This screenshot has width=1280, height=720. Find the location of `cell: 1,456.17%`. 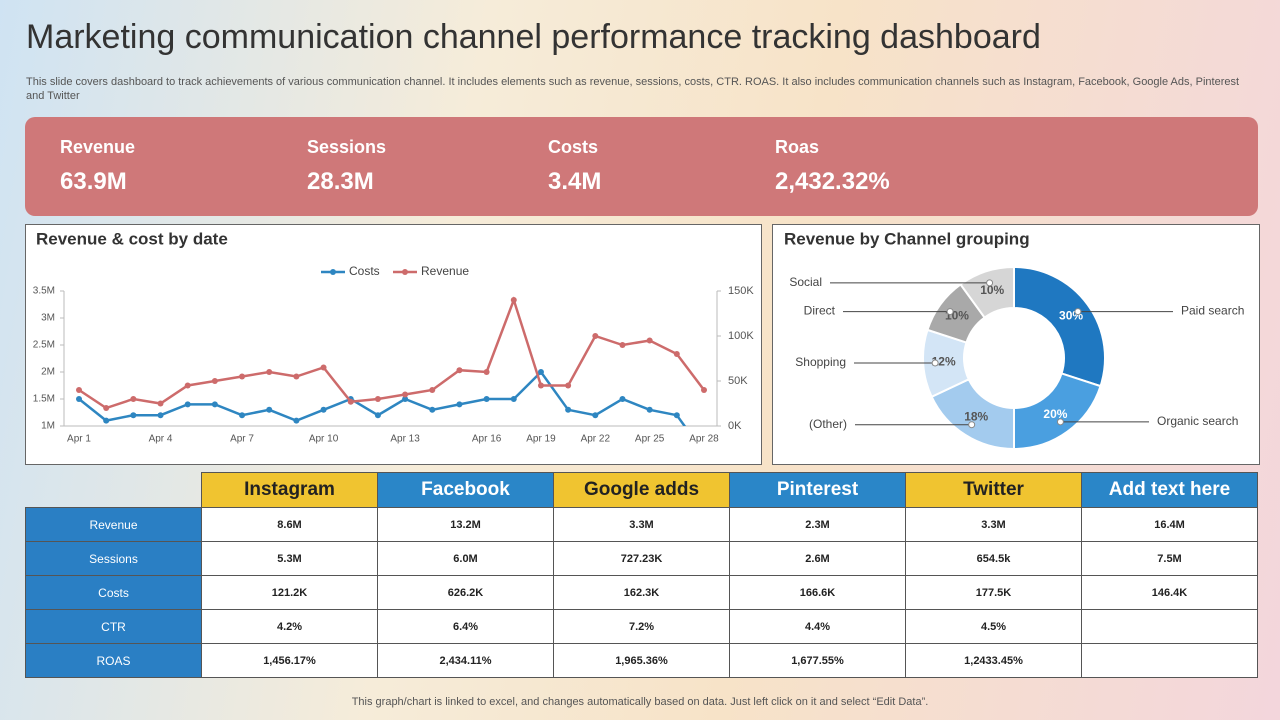

cell: 1,456.17% is located at coordinates (289, 660).